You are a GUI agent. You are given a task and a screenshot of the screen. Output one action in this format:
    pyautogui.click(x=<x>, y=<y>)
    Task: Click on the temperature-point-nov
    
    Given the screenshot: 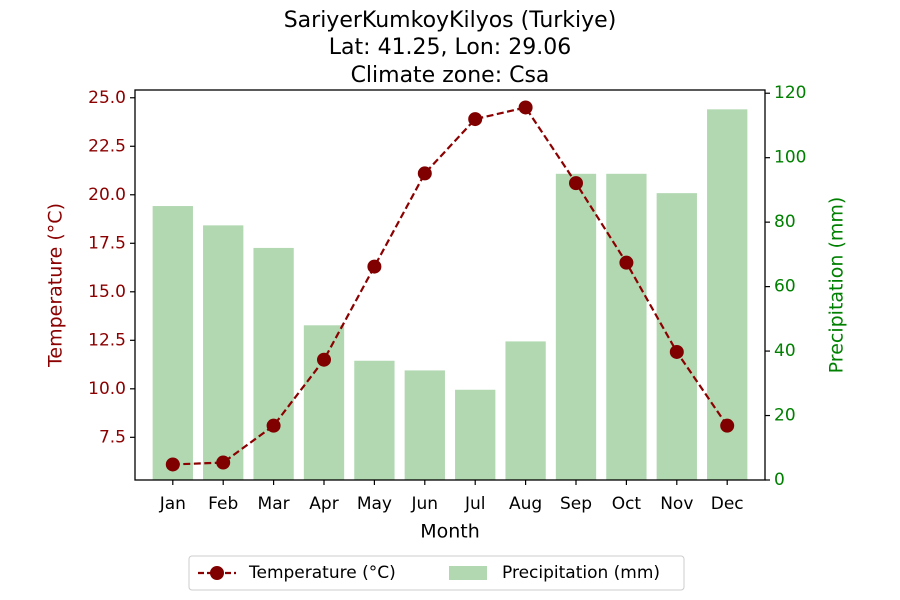 What is the action you would take?
    pyautogui.click(x=676, y=351)
    